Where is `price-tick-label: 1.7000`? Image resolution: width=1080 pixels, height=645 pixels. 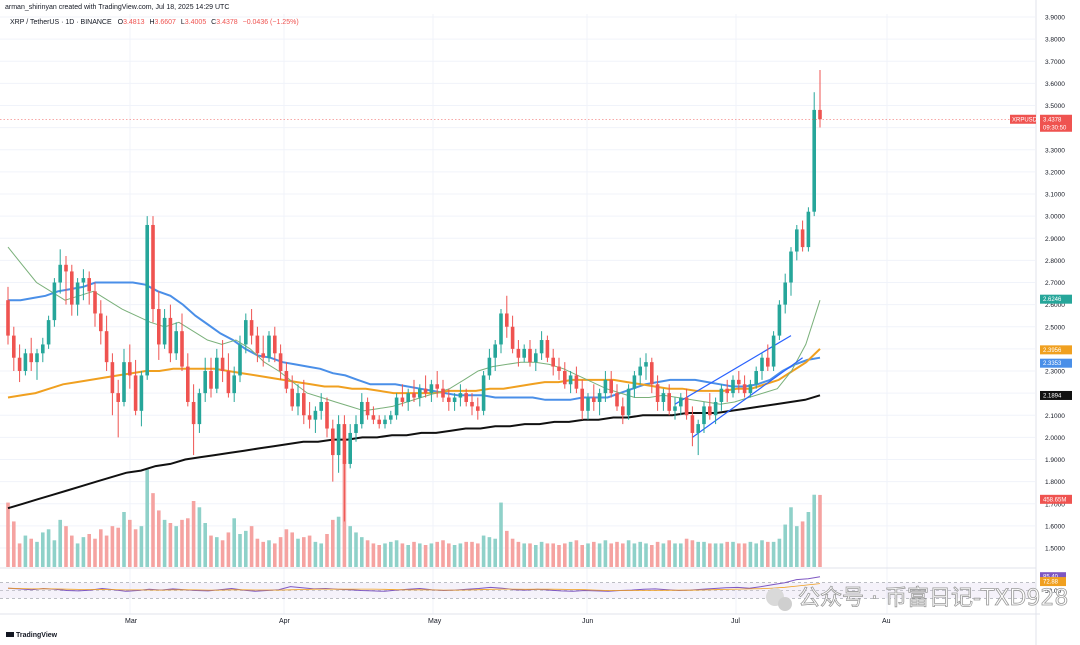 price-tick-label: 1.7000 is located at coordinates (1055, 504).